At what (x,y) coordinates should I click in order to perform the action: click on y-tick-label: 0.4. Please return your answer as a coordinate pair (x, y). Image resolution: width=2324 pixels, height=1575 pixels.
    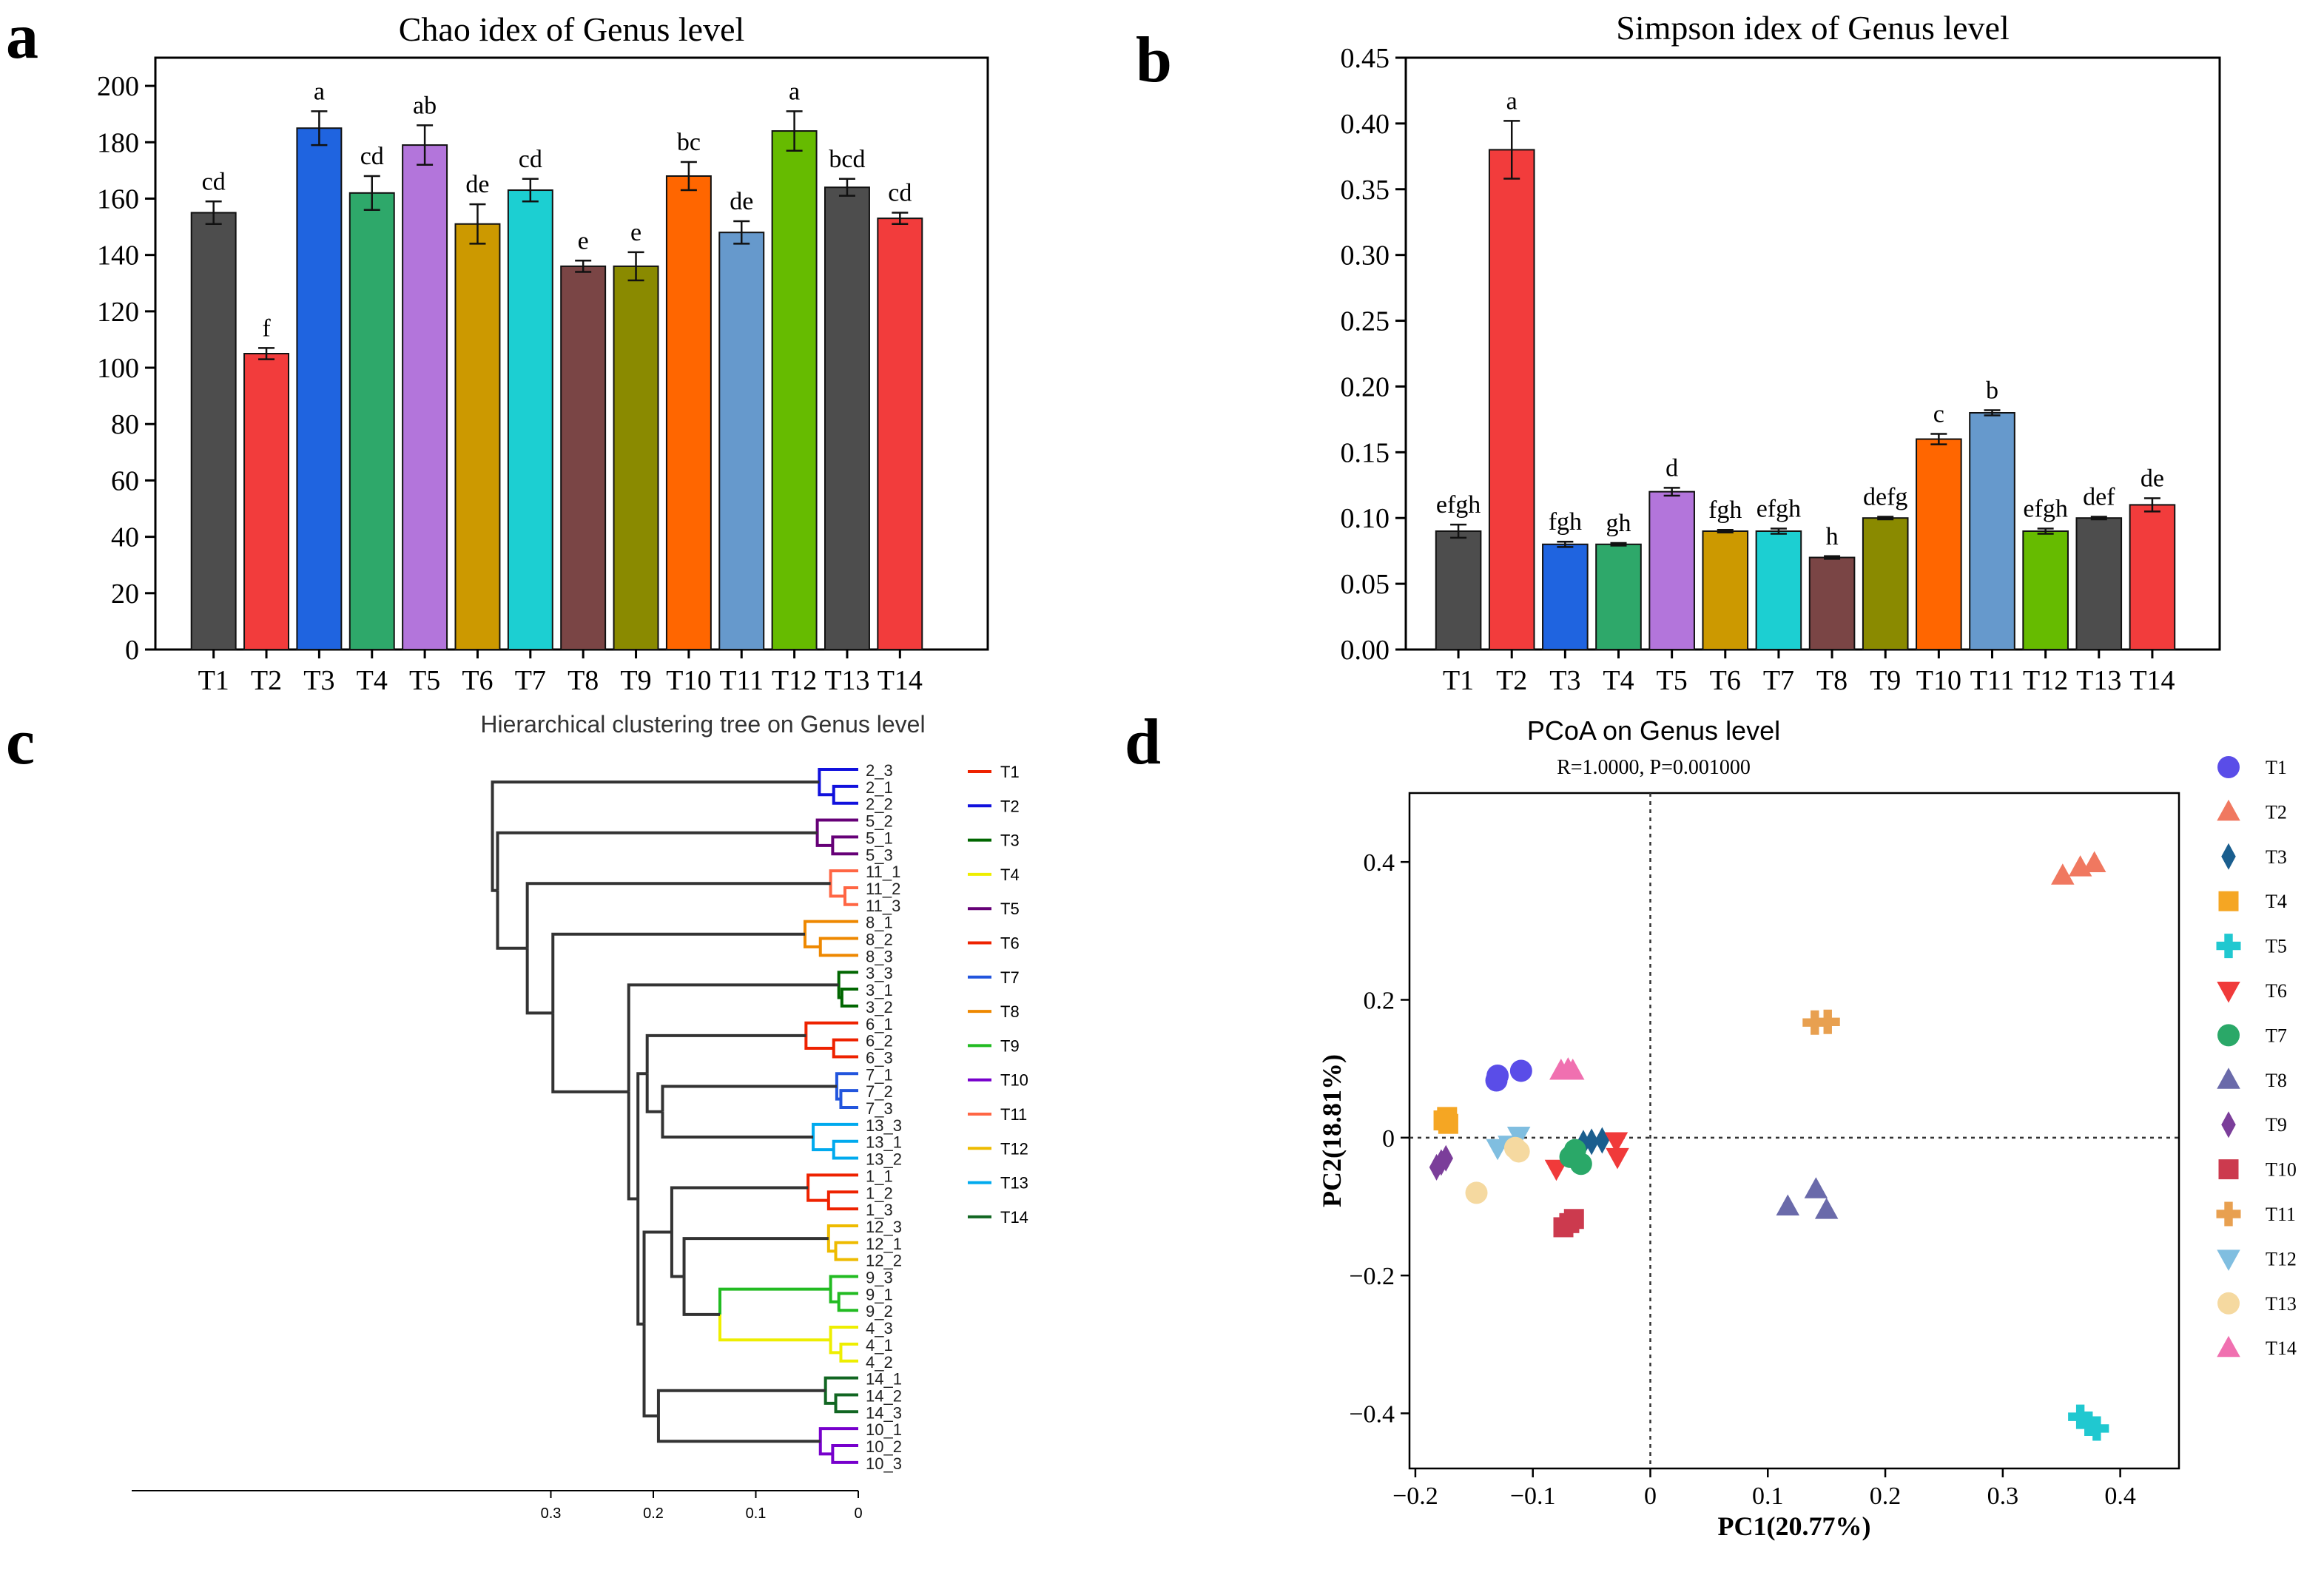
    Looking at the image, I should click on (1379, 863).